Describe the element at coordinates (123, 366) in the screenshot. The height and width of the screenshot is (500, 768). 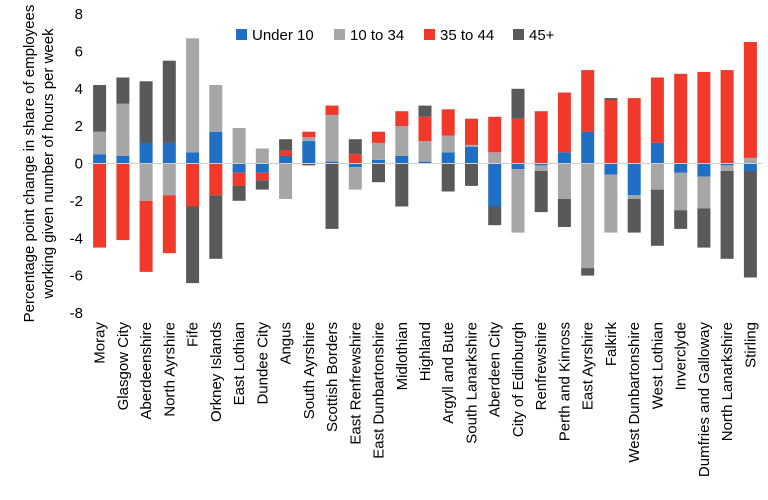
I see `x-tick-label: Glasgow City` at that location.